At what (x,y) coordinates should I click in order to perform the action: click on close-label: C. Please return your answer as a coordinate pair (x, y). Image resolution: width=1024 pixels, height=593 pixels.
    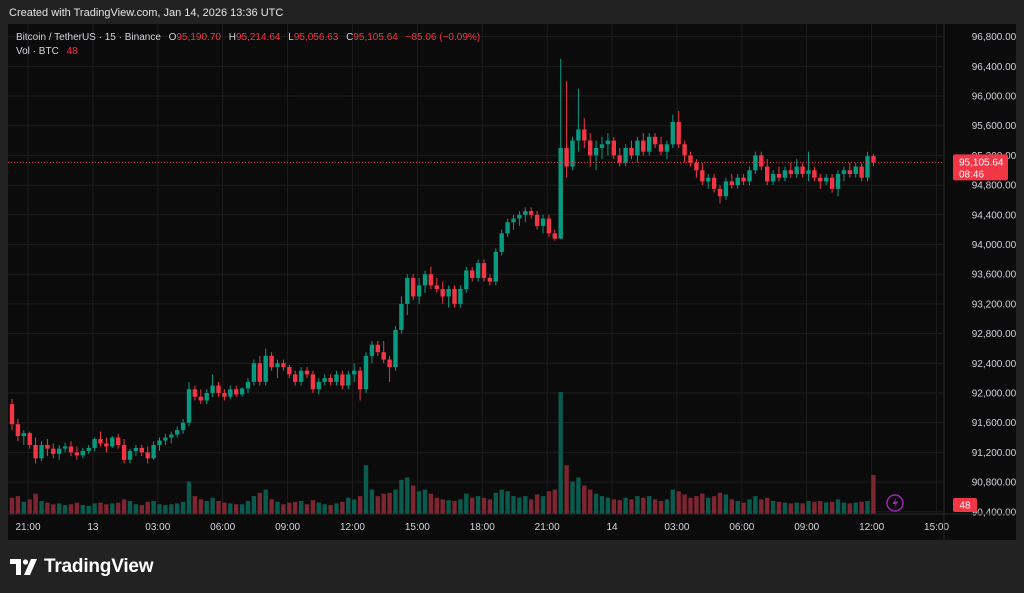
    Looking at the image, I should click on (350, 37).